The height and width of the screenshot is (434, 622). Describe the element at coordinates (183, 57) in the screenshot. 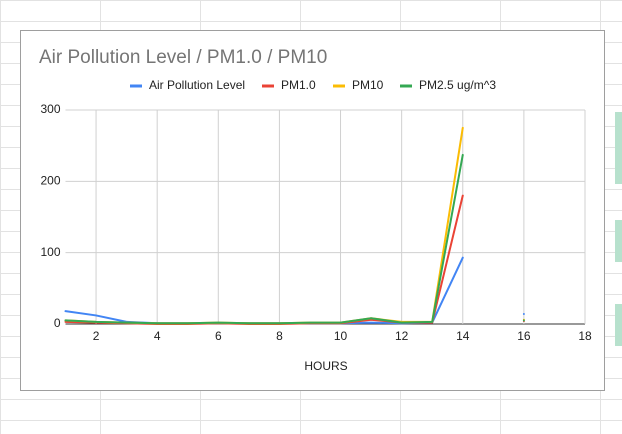

I see `chart-title: Air Pollution Level / PM1.0 / PM10` at that location.